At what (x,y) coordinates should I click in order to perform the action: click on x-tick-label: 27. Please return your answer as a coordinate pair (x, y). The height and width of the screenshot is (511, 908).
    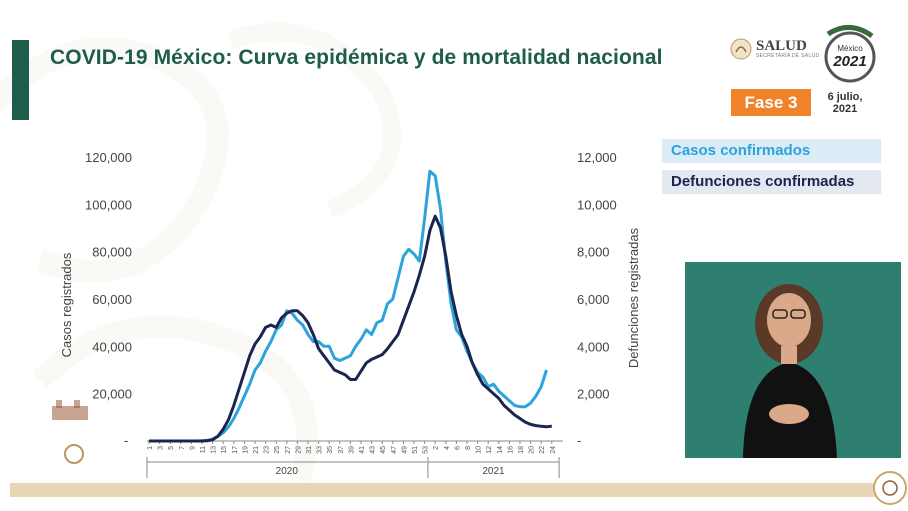
    Looking at the image, I should click on (288, 450).